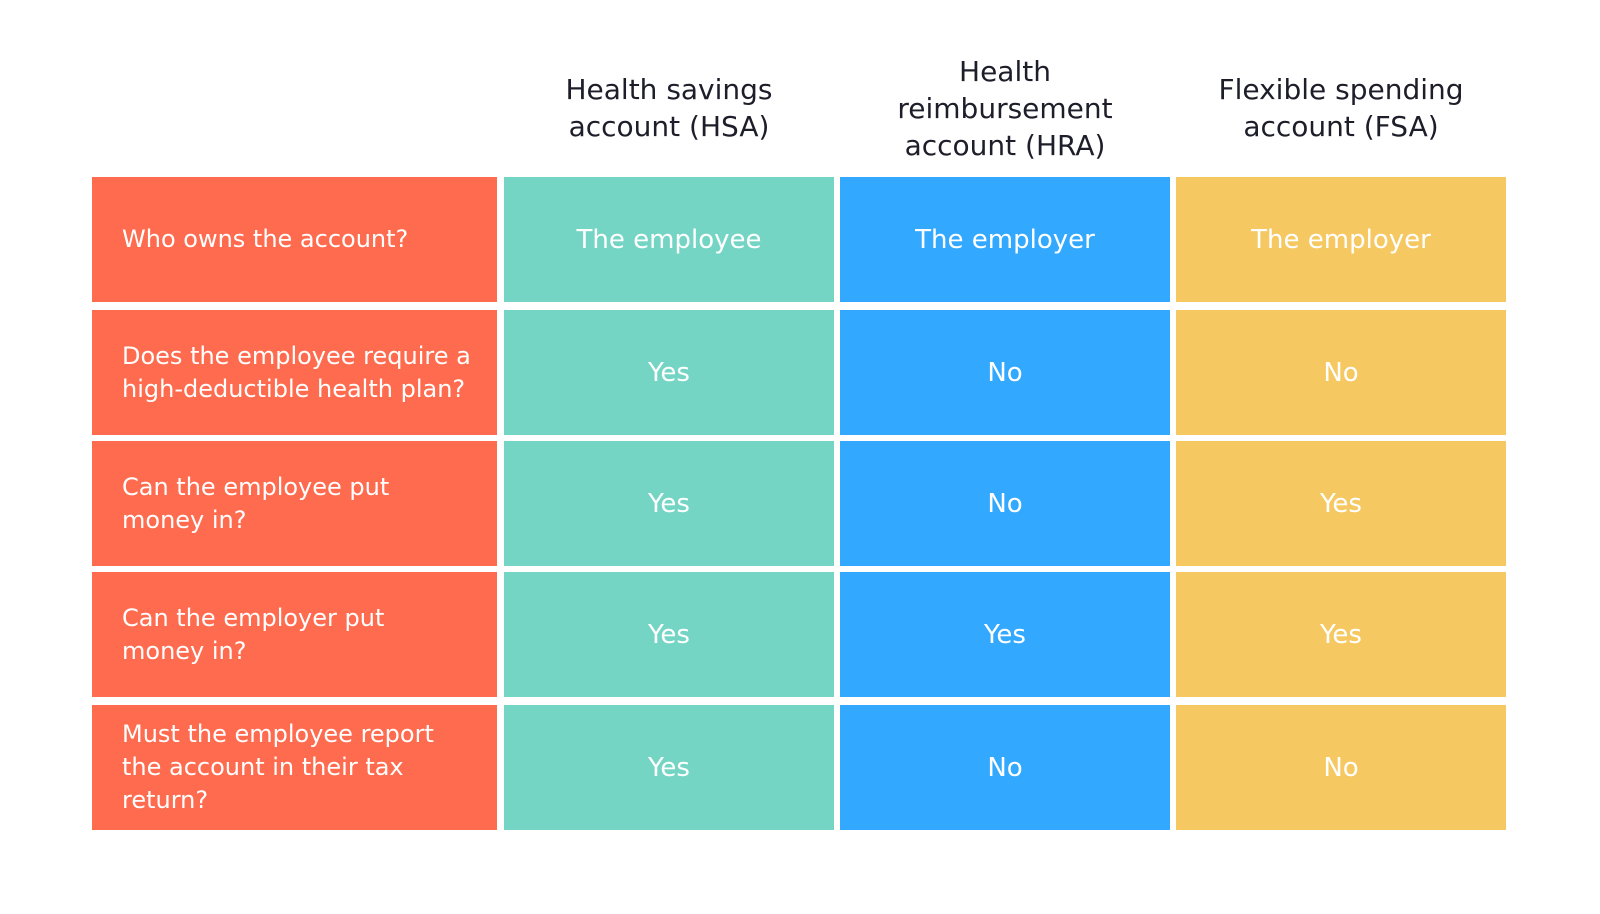 This screenshot has width=1600, height=914. I want to click on table-cell: The employee, so click(669, 239).